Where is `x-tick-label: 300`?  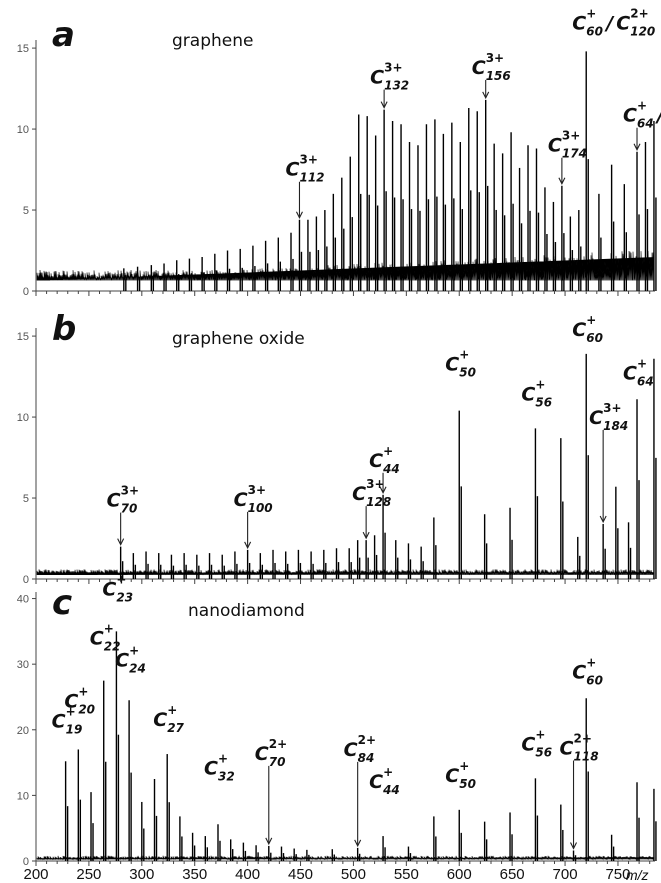 x-tick-label: 300 is located at coordinates (141, 874).